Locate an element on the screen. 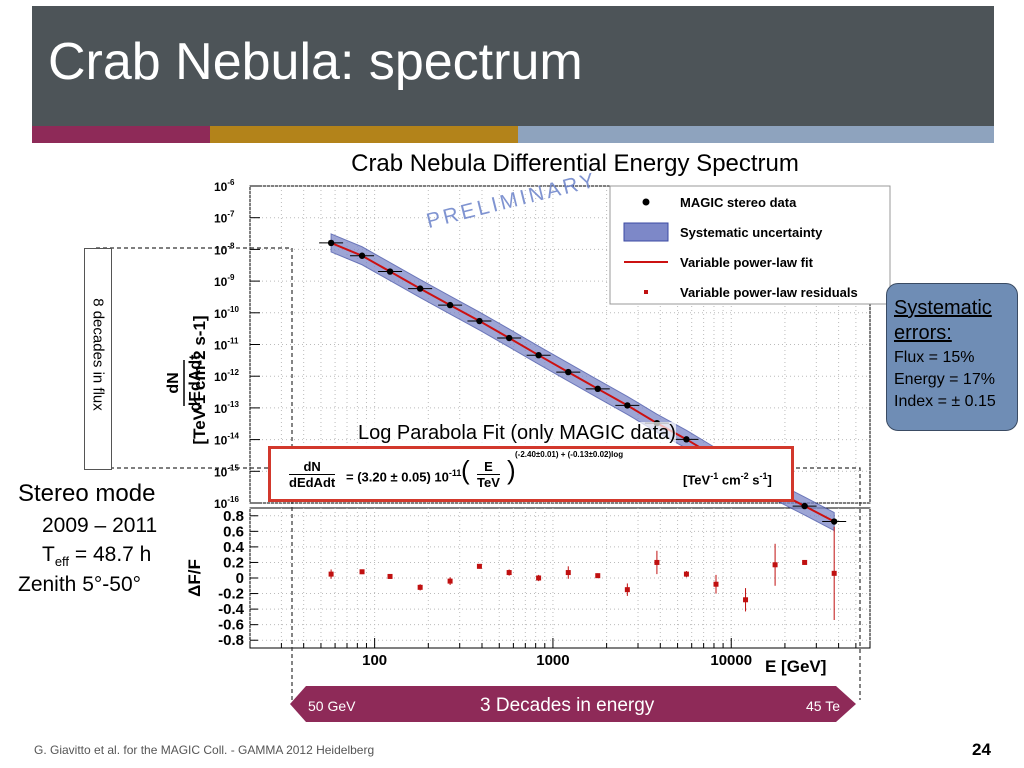  x-tick-label: 100 is located at coordinates (374, 660).